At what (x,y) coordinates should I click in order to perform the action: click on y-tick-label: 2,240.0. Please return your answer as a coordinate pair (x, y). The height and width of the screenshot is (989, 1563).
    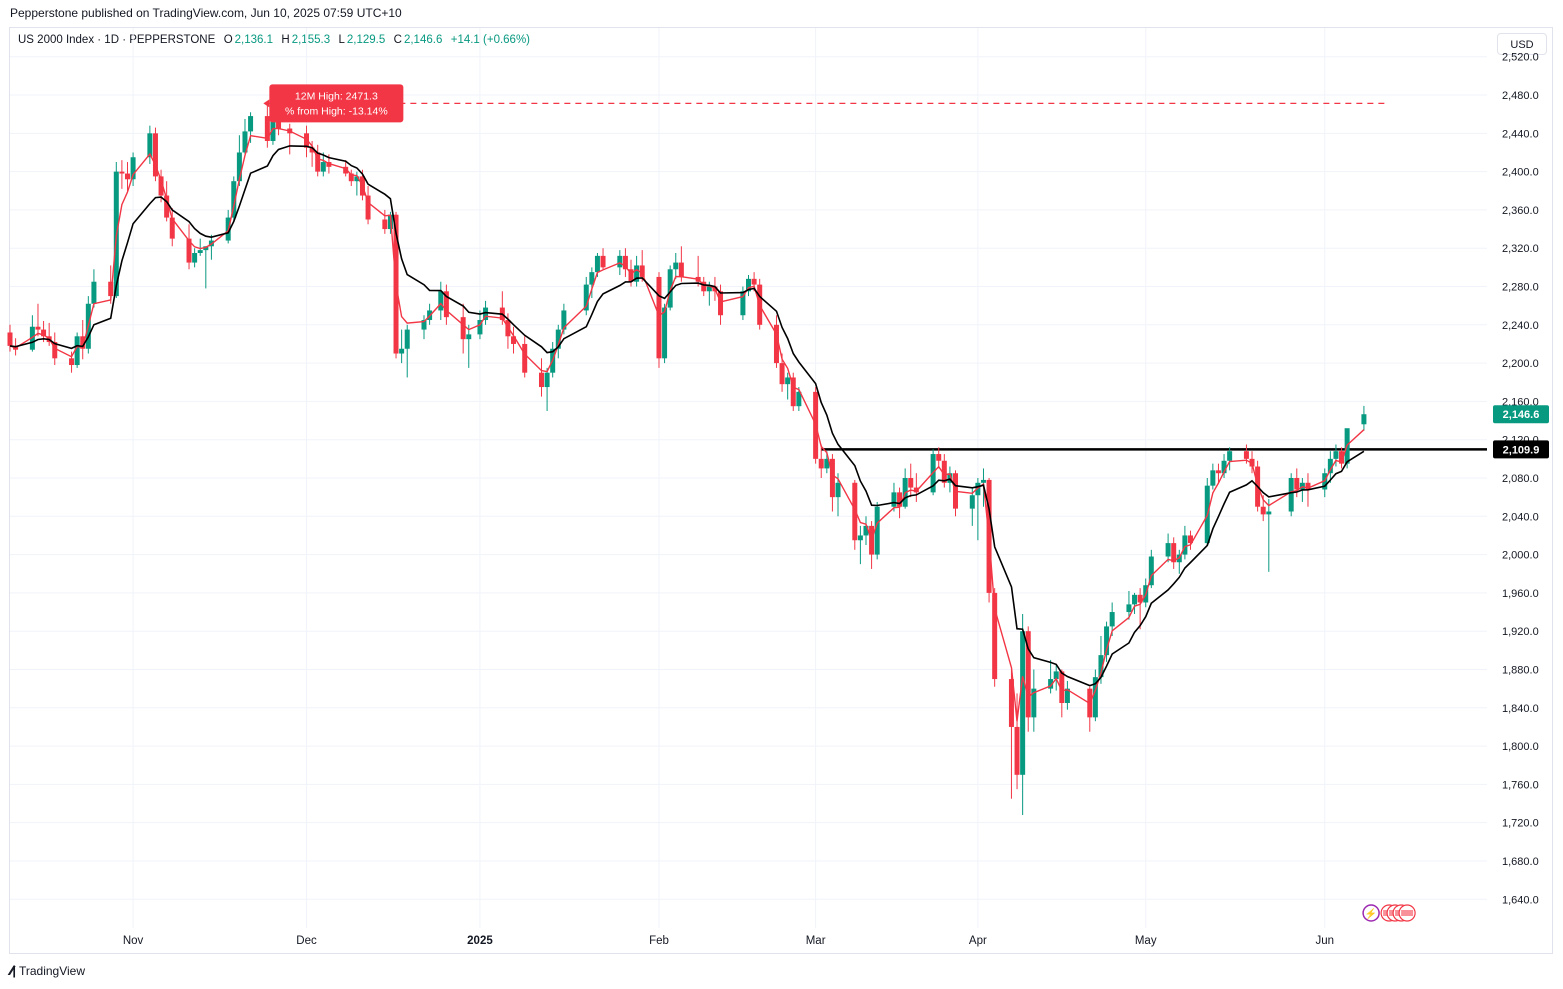
    Looking at the image, I should click on (1520, 326).